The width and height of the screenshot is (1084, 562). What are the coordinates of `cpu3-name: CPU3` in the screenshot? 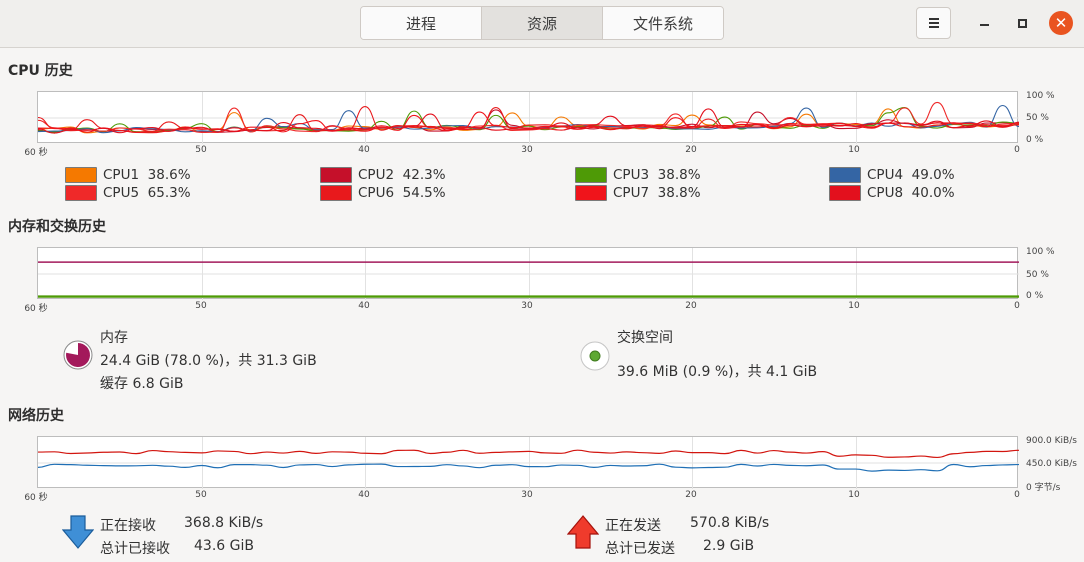 It's located at (631, 175).